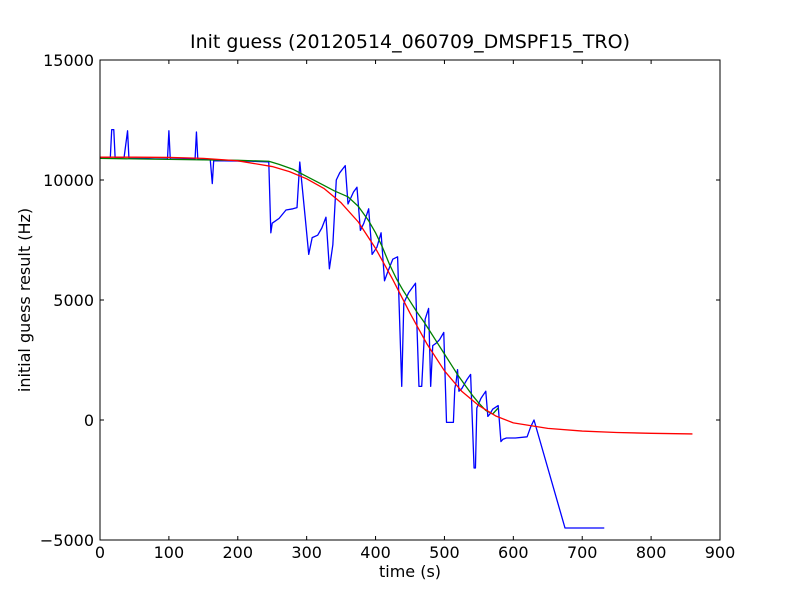  Describe the element at coordinates (306, 552) in the screenshot. I see `x-tick-label: 300` at that location.